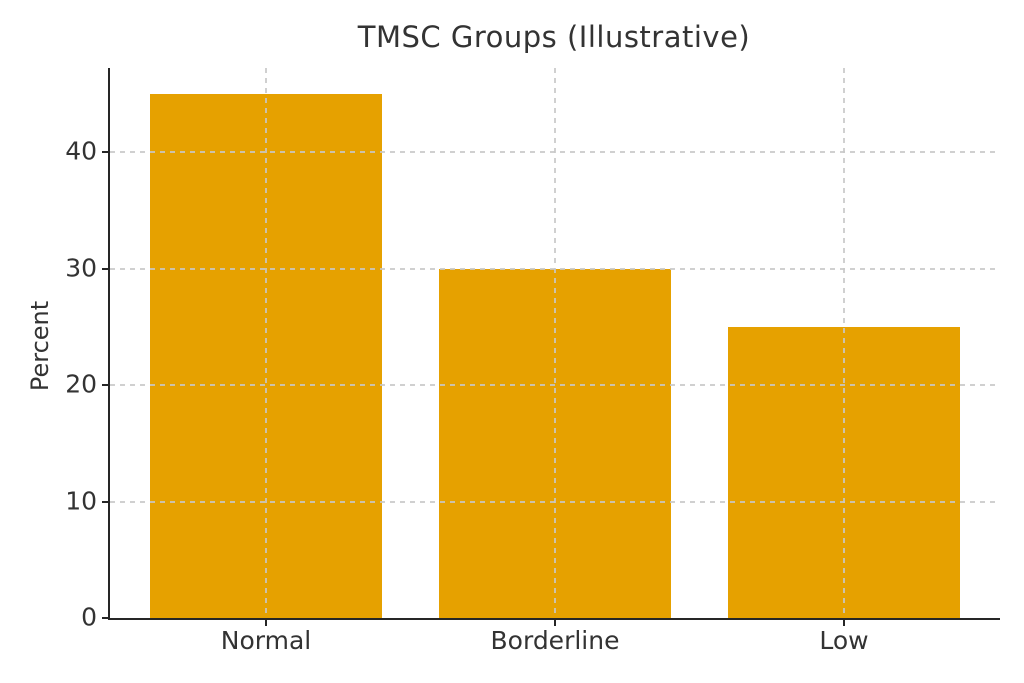  Describe the element at coordinates (89, 617) in the screenshot. I see `y-tick-label: 0` at that location.